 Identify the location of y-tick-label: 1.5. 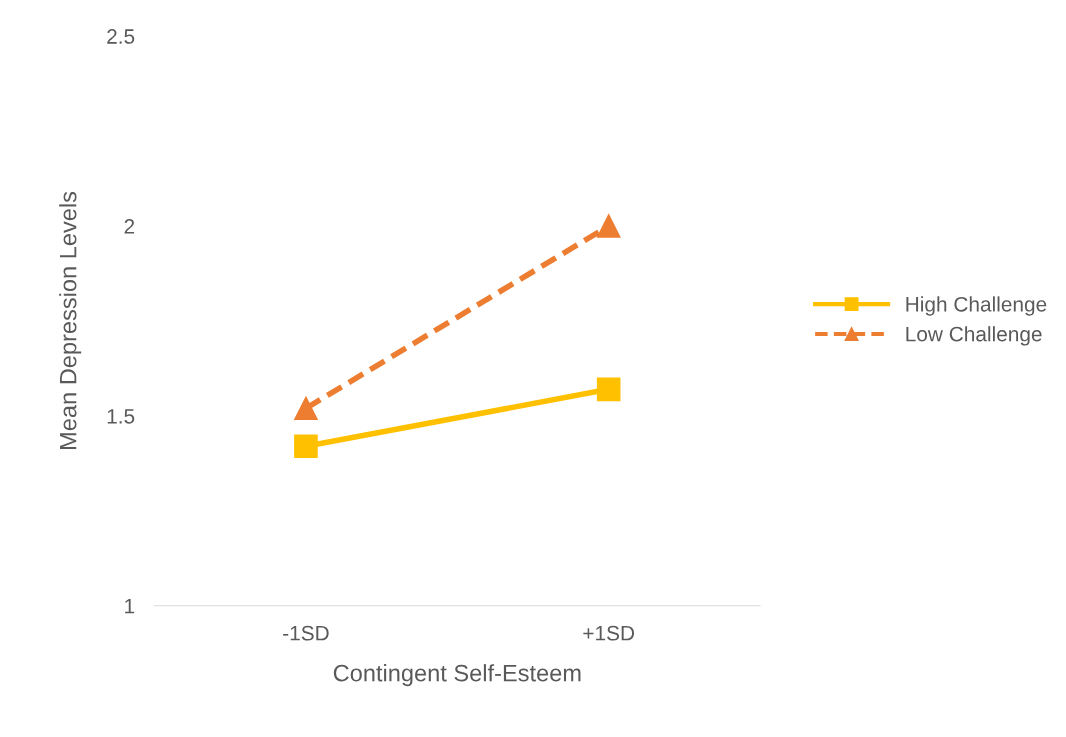
(121, 416).